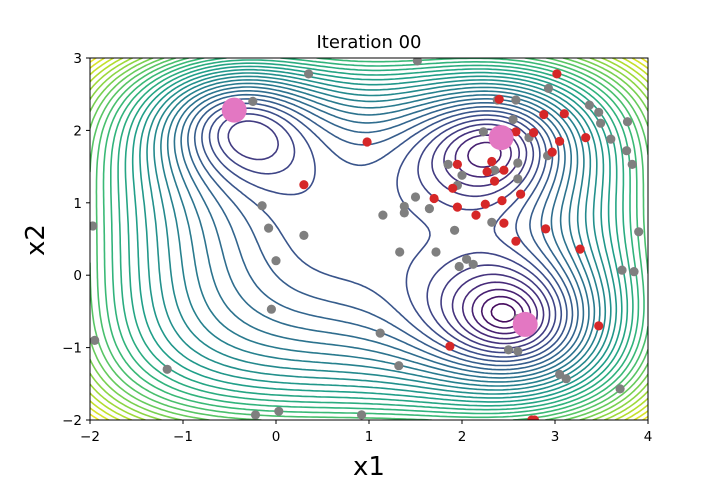 Image resolution: width=720 pixels, height=480 pixels. What do you see at coordinates (369, 466) in the screenshot?
I see `x-axis-label: x1` at bounding box center [369, 466].